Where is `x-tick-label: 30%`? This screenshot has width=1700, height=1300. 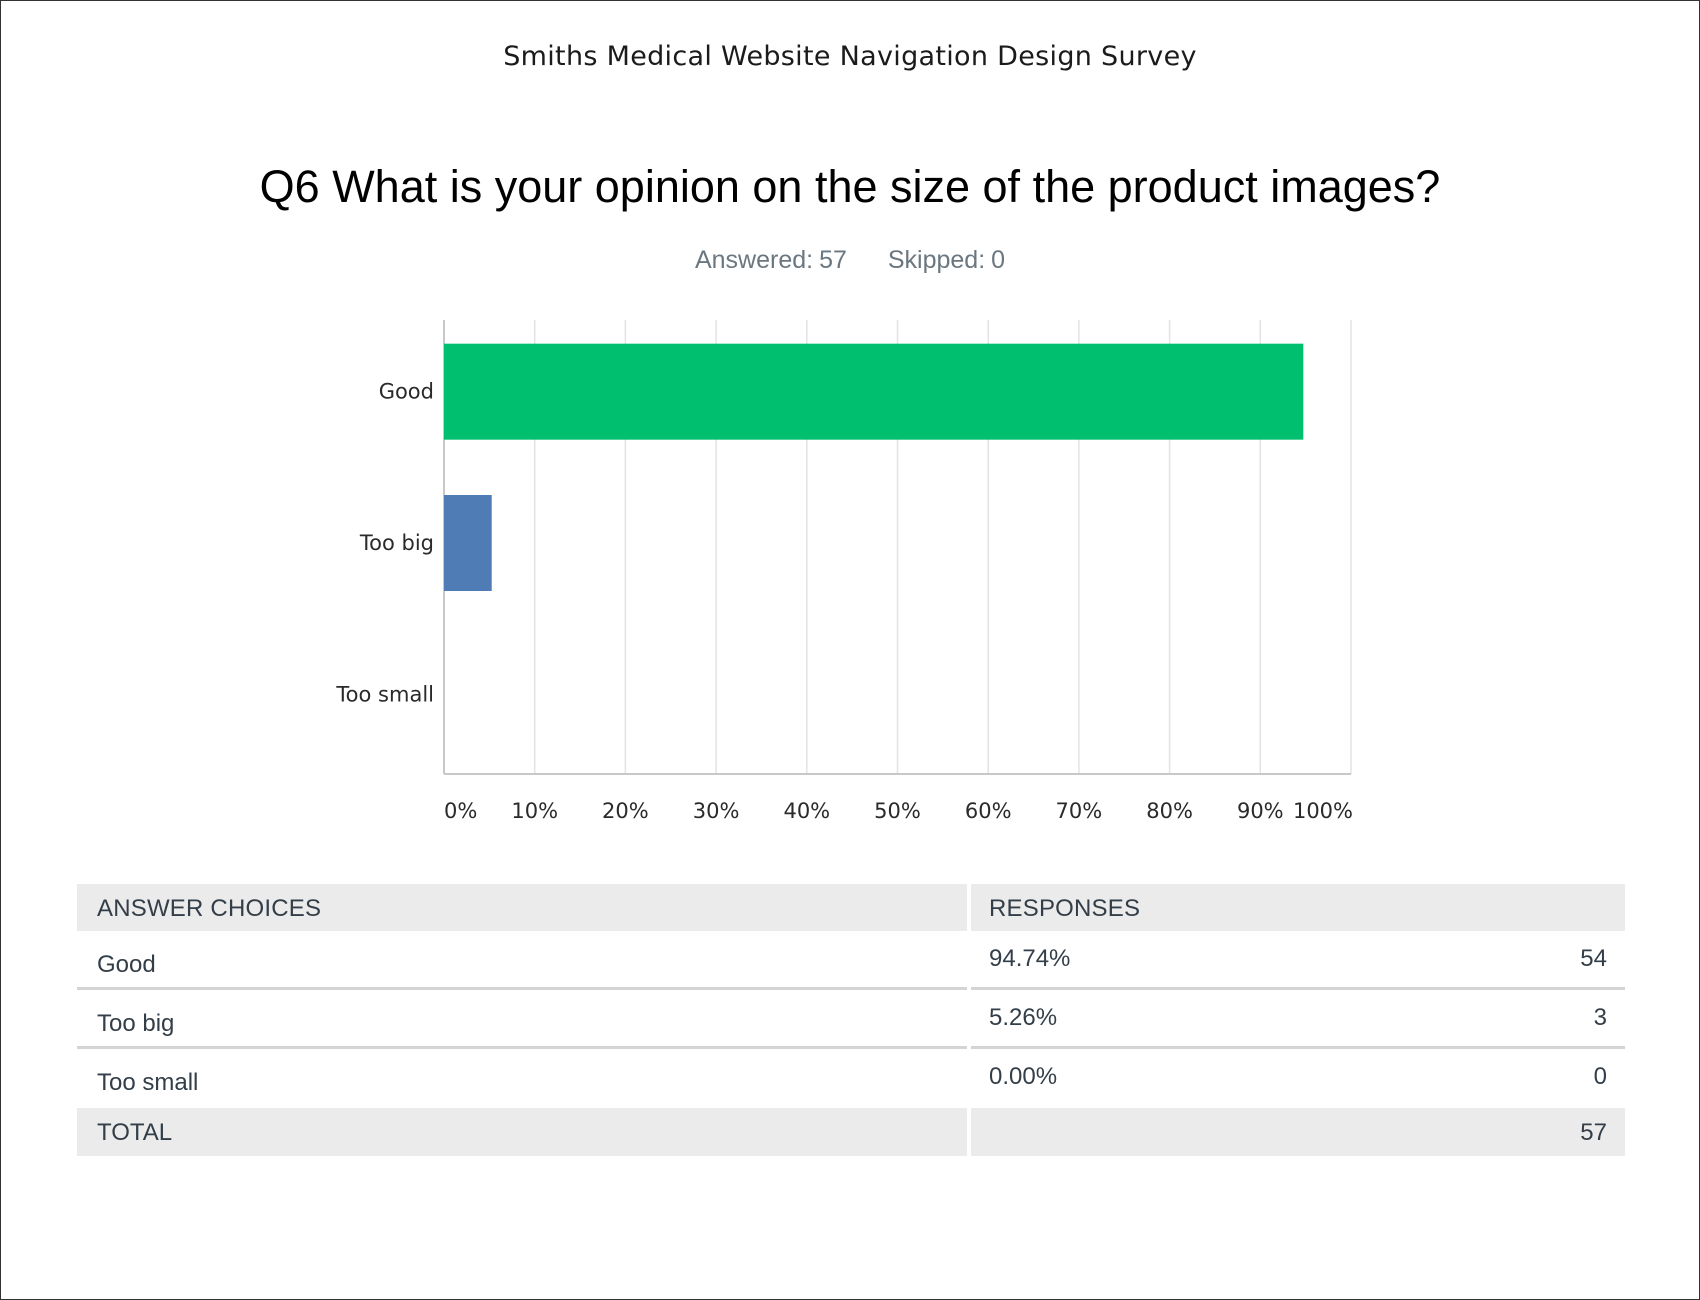
x-tick-label: 30% is located at coordinates (716, 811).